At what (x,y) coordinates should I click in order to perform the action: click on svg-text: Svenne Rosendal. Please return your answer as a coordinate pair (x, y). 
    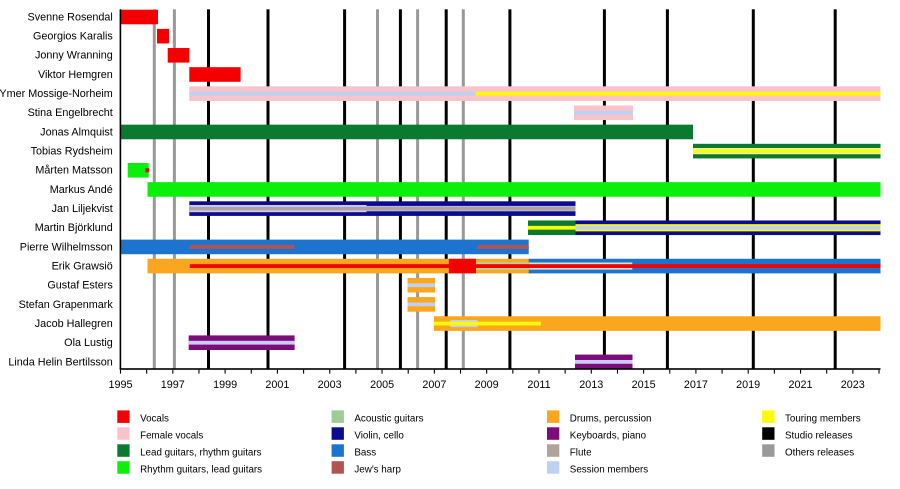
    Looking at the image, I should click on (70, 17).